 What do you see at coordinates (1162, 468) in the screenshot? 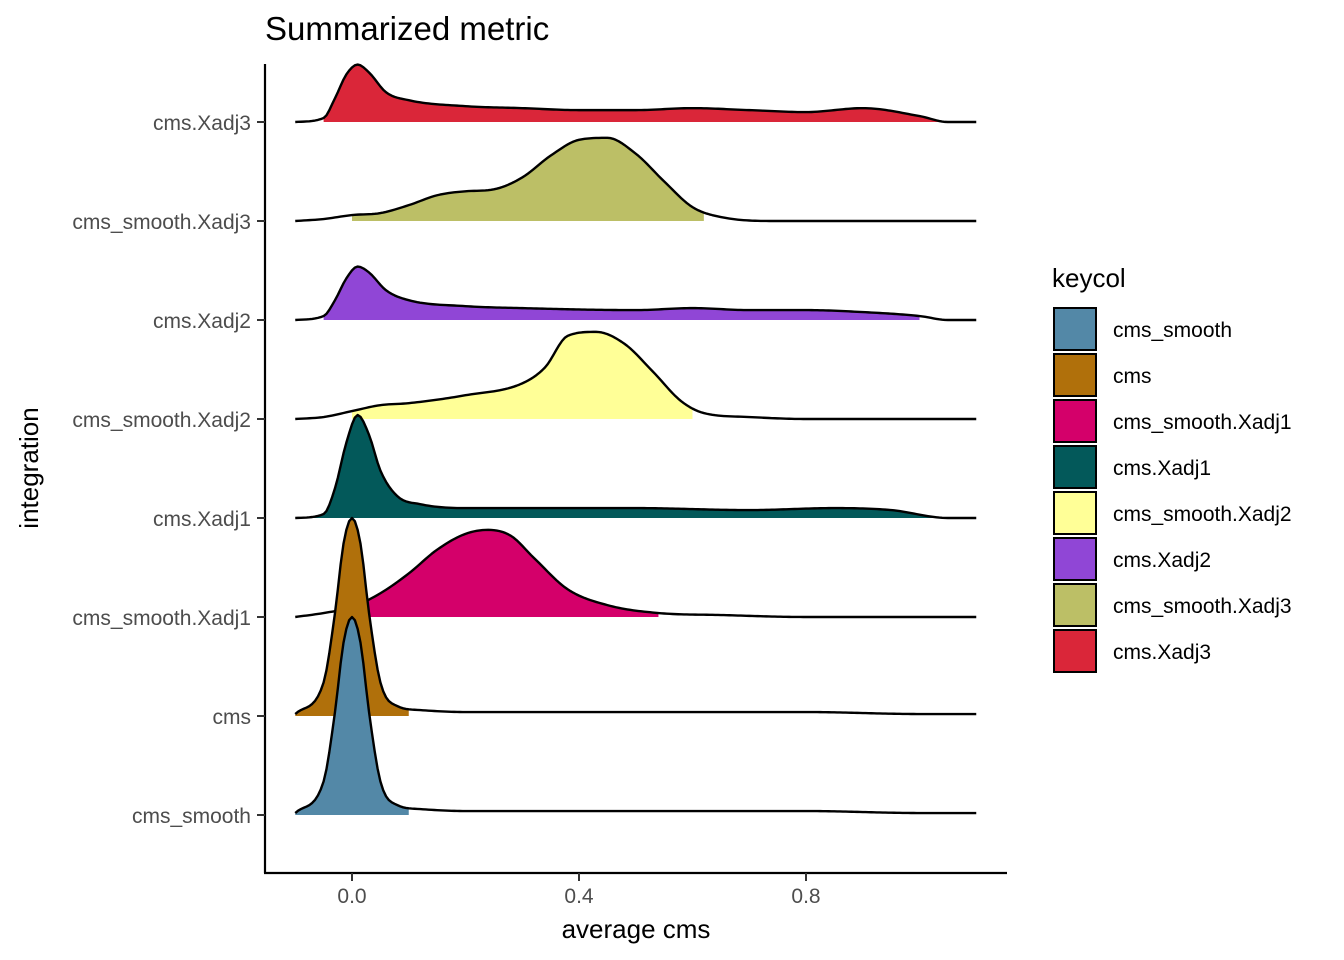
I see `legend-label: cms.Xadj1` at bounding box center [1162, 468].